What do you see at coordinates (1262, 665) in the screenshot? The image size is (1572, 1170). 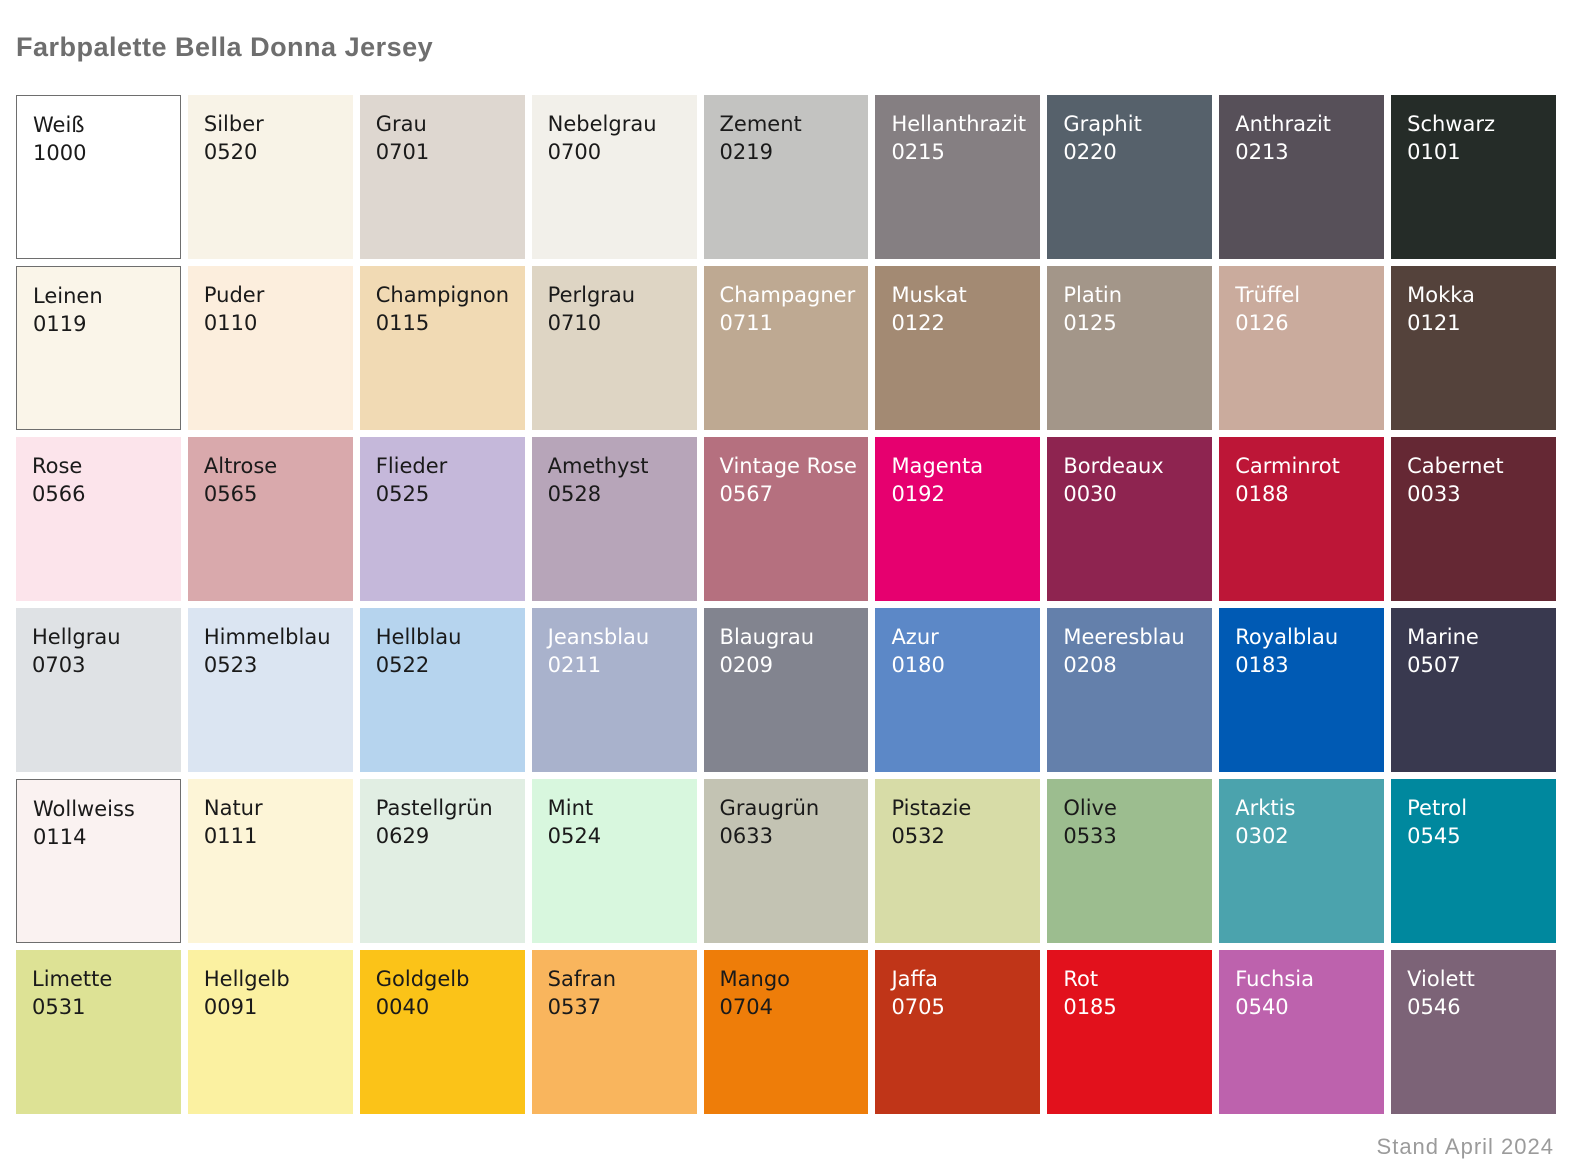 I see `swatch-code: 0183` at bounding box center [1262, 665].